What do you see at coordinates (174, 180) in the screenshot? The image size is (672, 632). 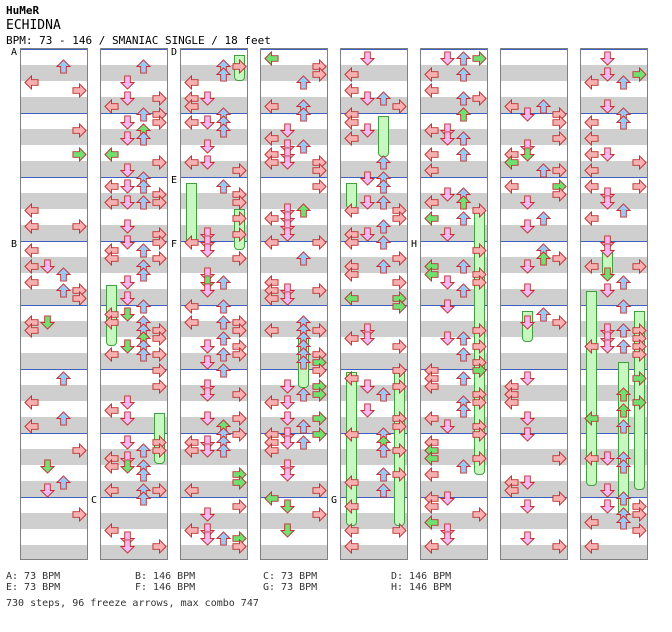 I see `section-marker: E` at bounding box center [174, 180].